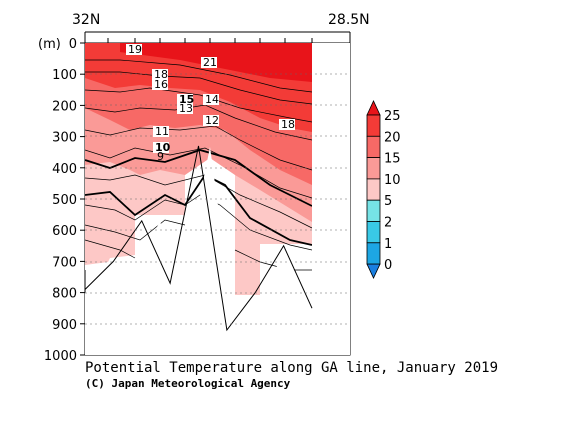 Image resolution: width=570 pixels, height=423 pixels. What do you see at coordinates (188, 383) in the screenshot?
I see `credit-text: (C) Japan Meteorological Agency` at bounding box center [188, 383].